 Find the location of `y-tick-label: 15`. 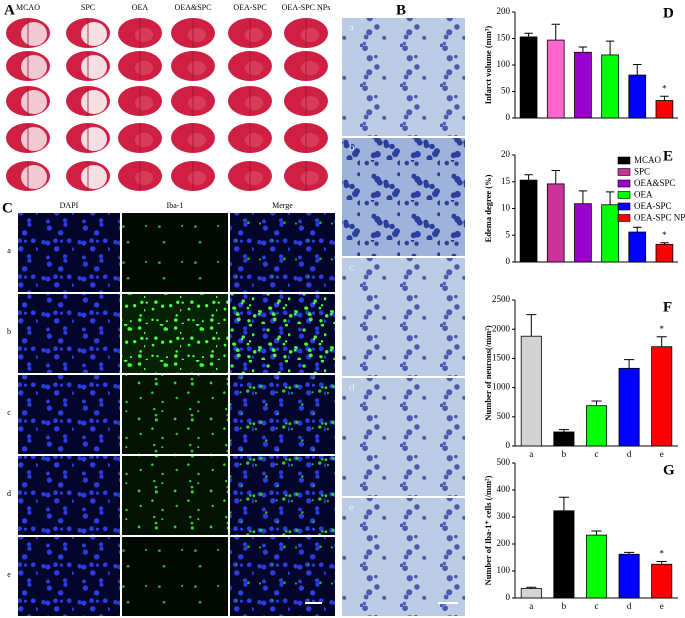

y-tick-label: 15 is located at coordinates (506, 181).